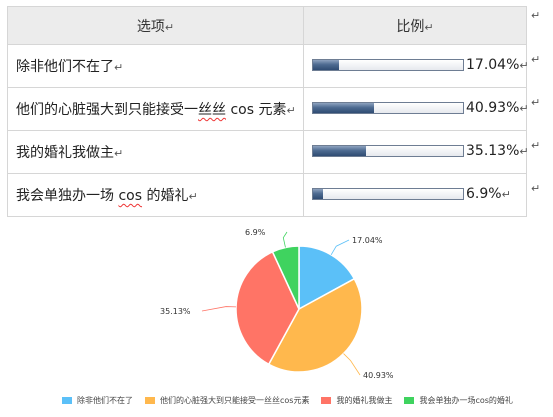 Image resolution: width=553 pixels, height=417 pixels. Describe the element at coordinates (497, 65) in the screenshot. I see `percent-text: 17.04%↵` at that location.